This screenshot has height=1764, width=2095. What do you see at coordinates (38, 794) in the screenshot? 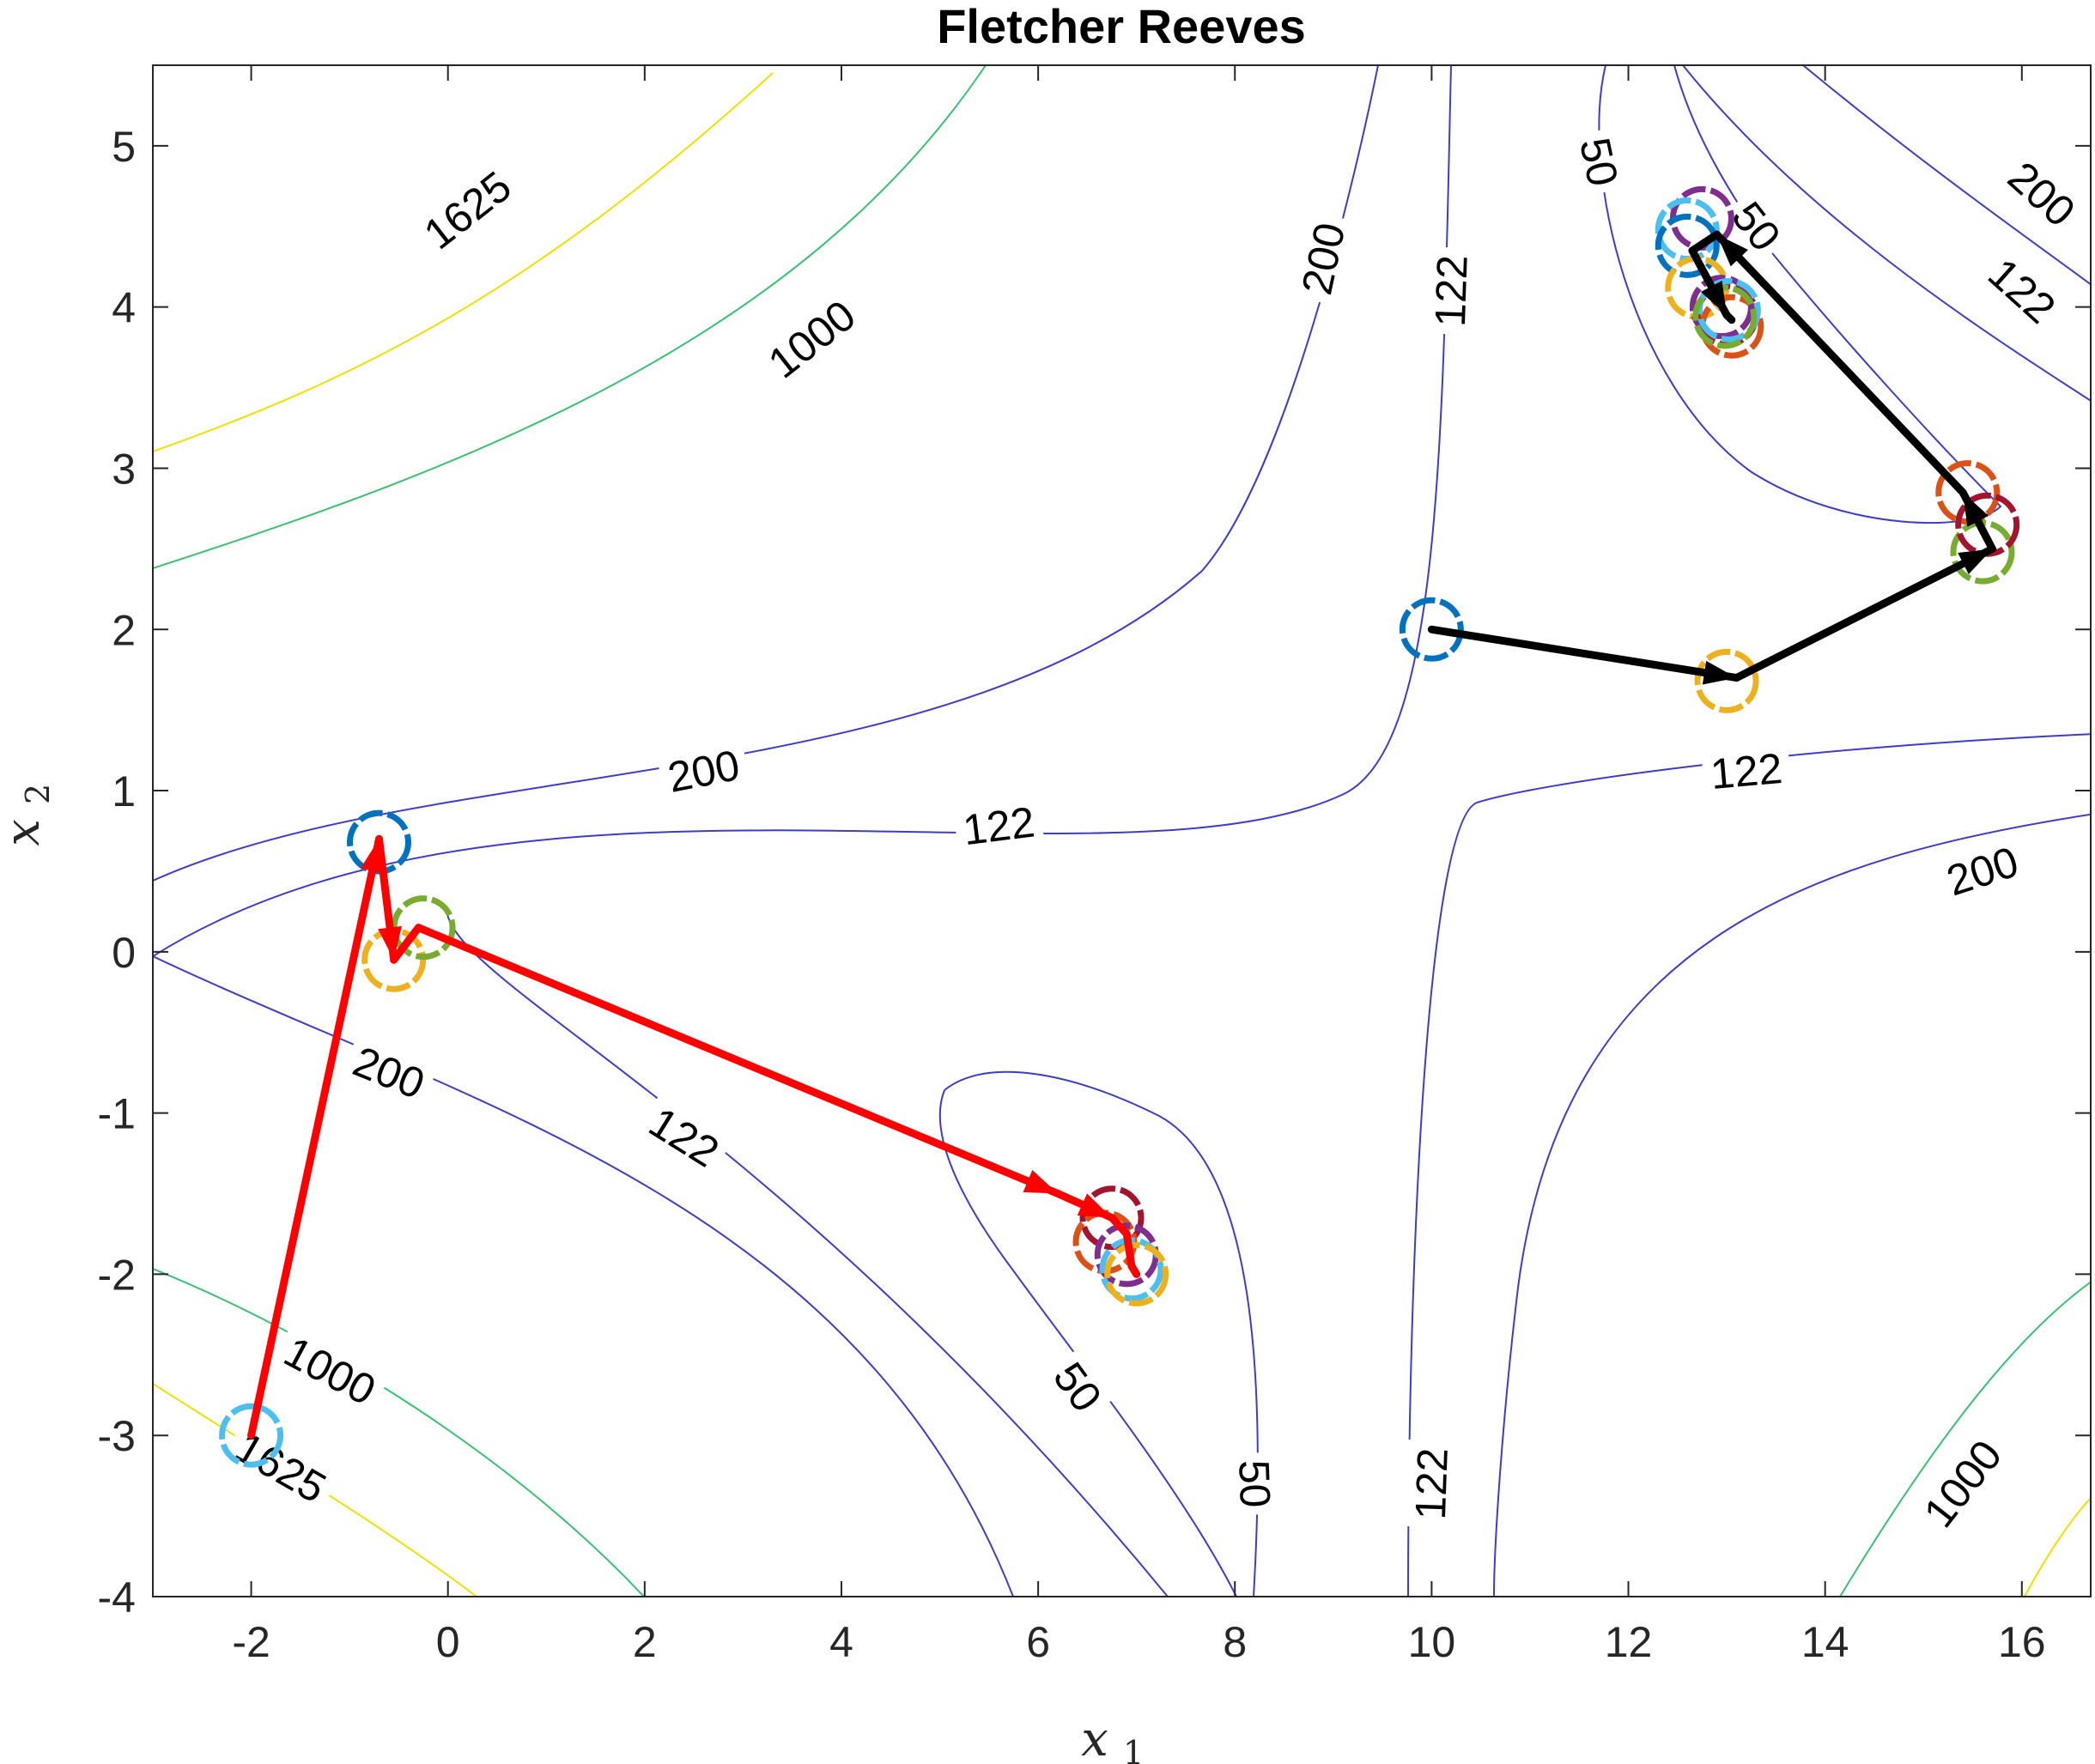
I see `y-axis-label-sub: 2` at bounding box center [38, 794].